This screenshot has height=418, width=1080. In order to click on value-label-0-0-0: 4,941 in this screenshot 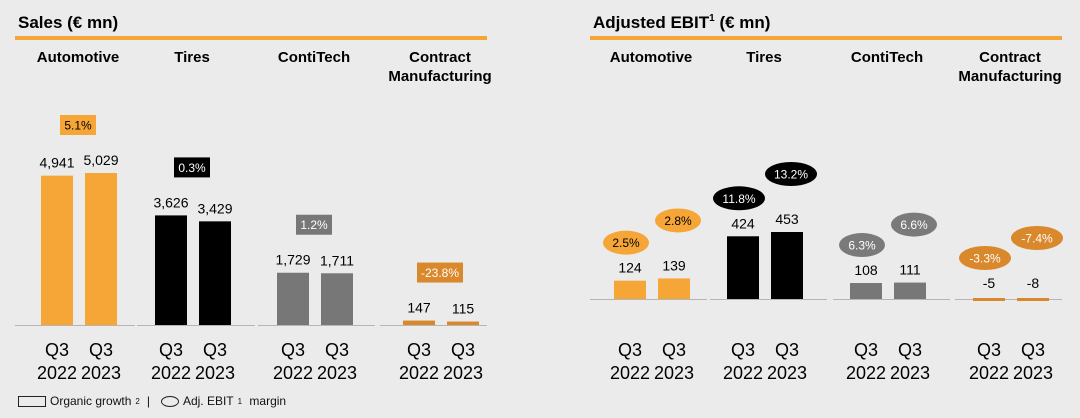, I will do `click(56, 163)`.